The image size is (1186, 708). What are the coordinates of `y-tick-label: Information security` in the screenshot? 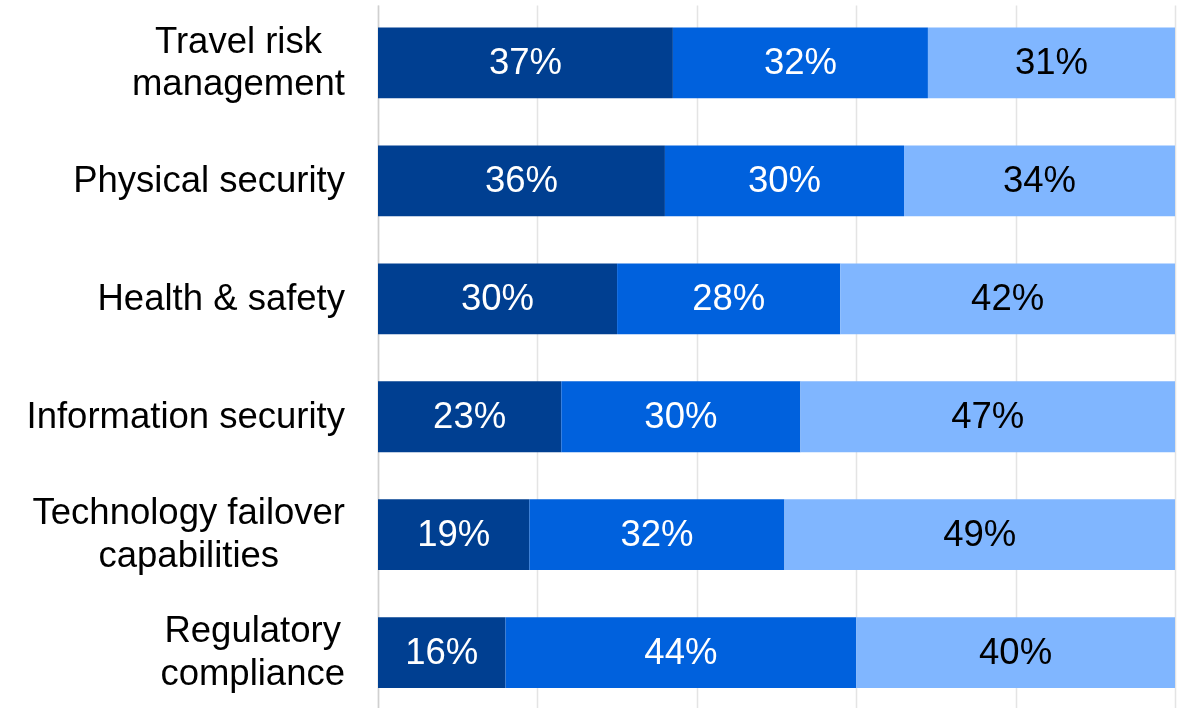 It's located at (186, 415).